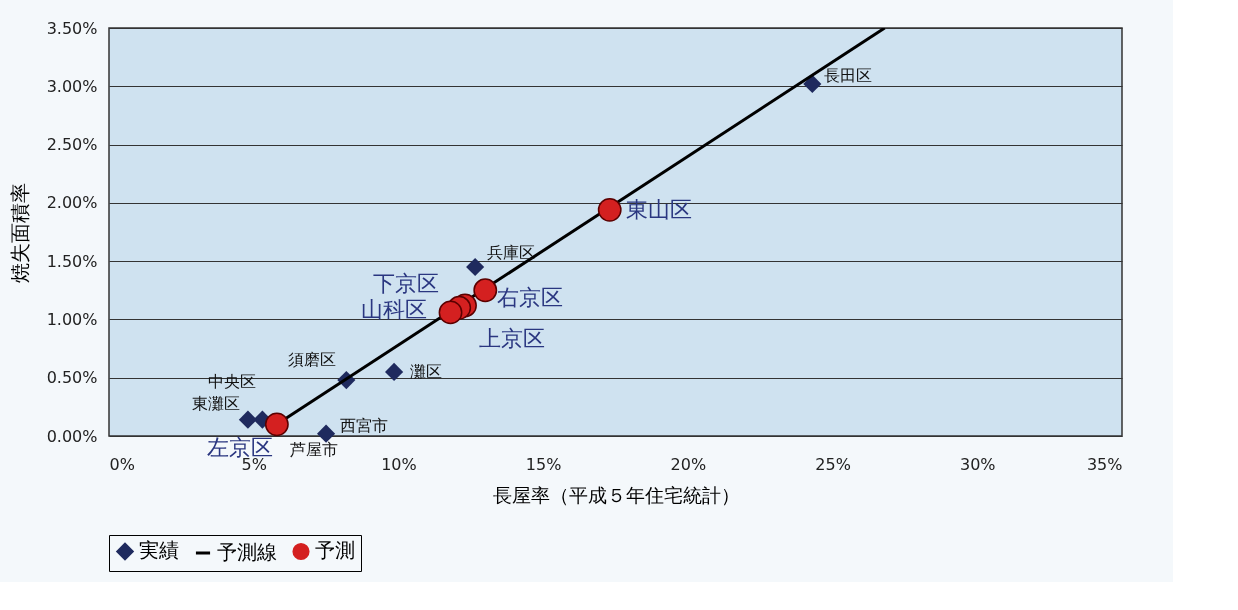 The image size is (1238, 610). I want to click on x-tick-label: 0%, so click(122, 464).